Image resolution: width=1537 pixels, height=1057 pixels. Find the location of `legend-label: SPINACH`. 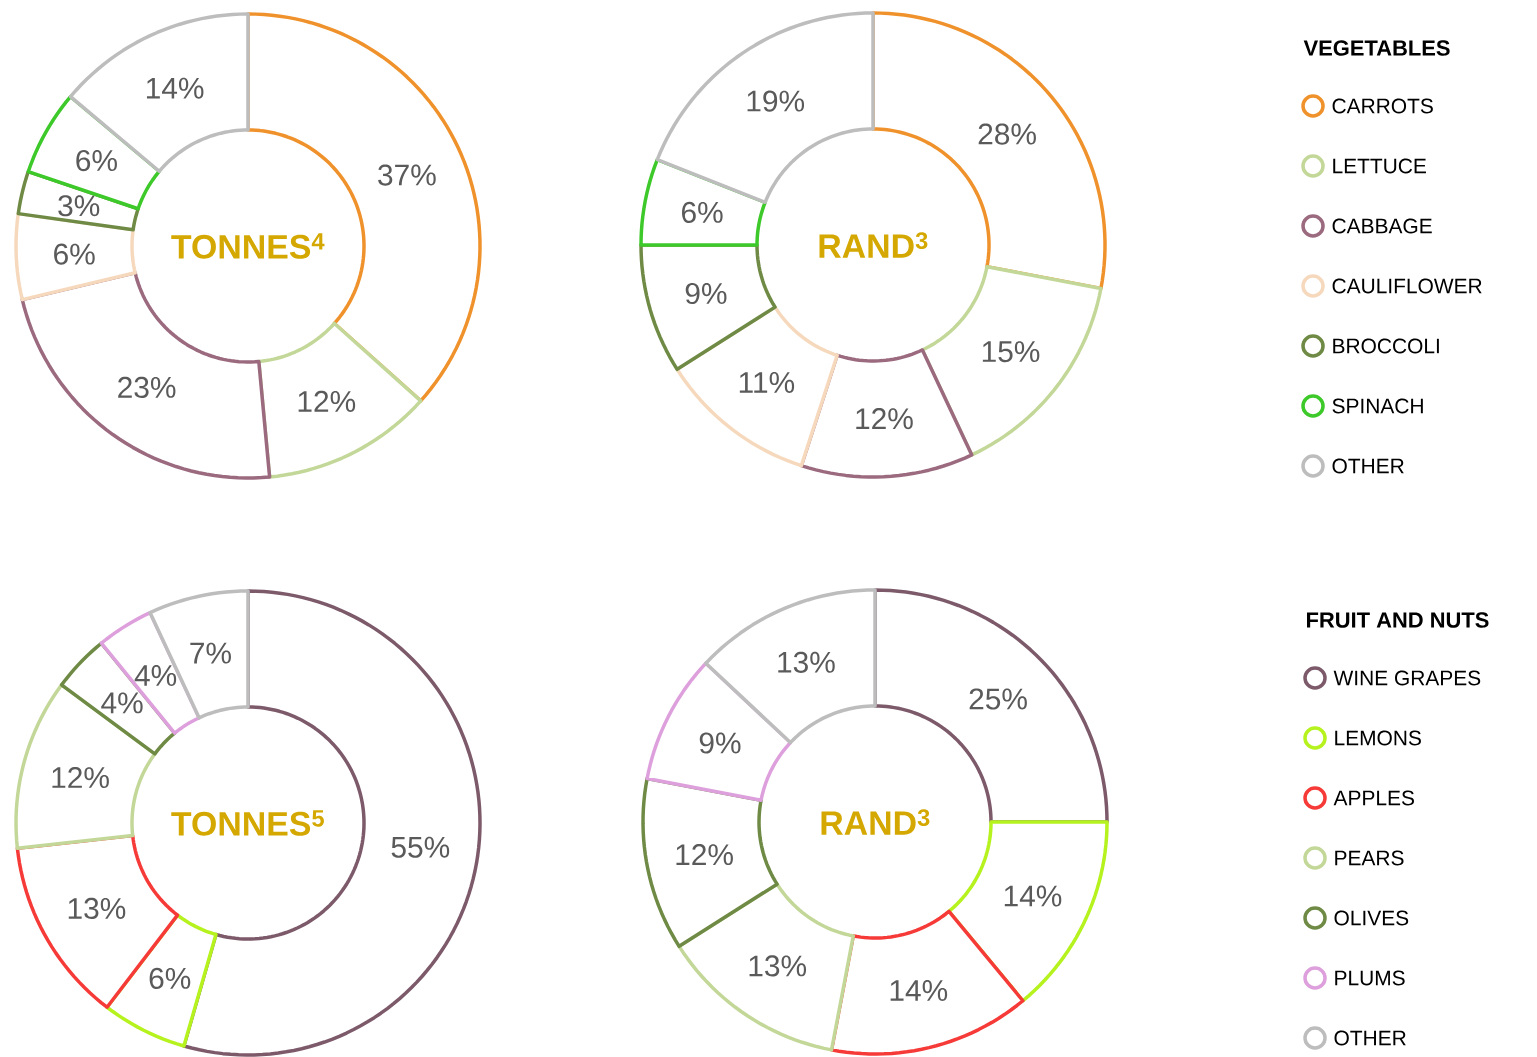

legend-label: SPINACH is located at coordinates (1377, 406).